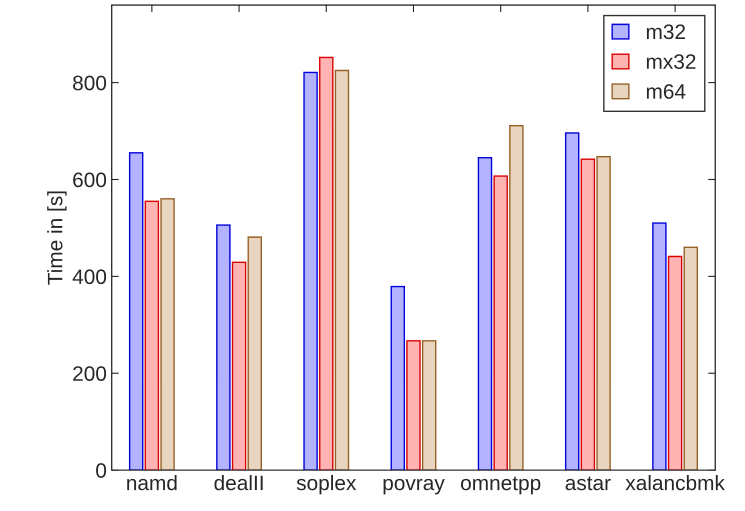 The width and height of the screenshot is (745, 511). I want to click on legend-label: m64, so click(666, 91).